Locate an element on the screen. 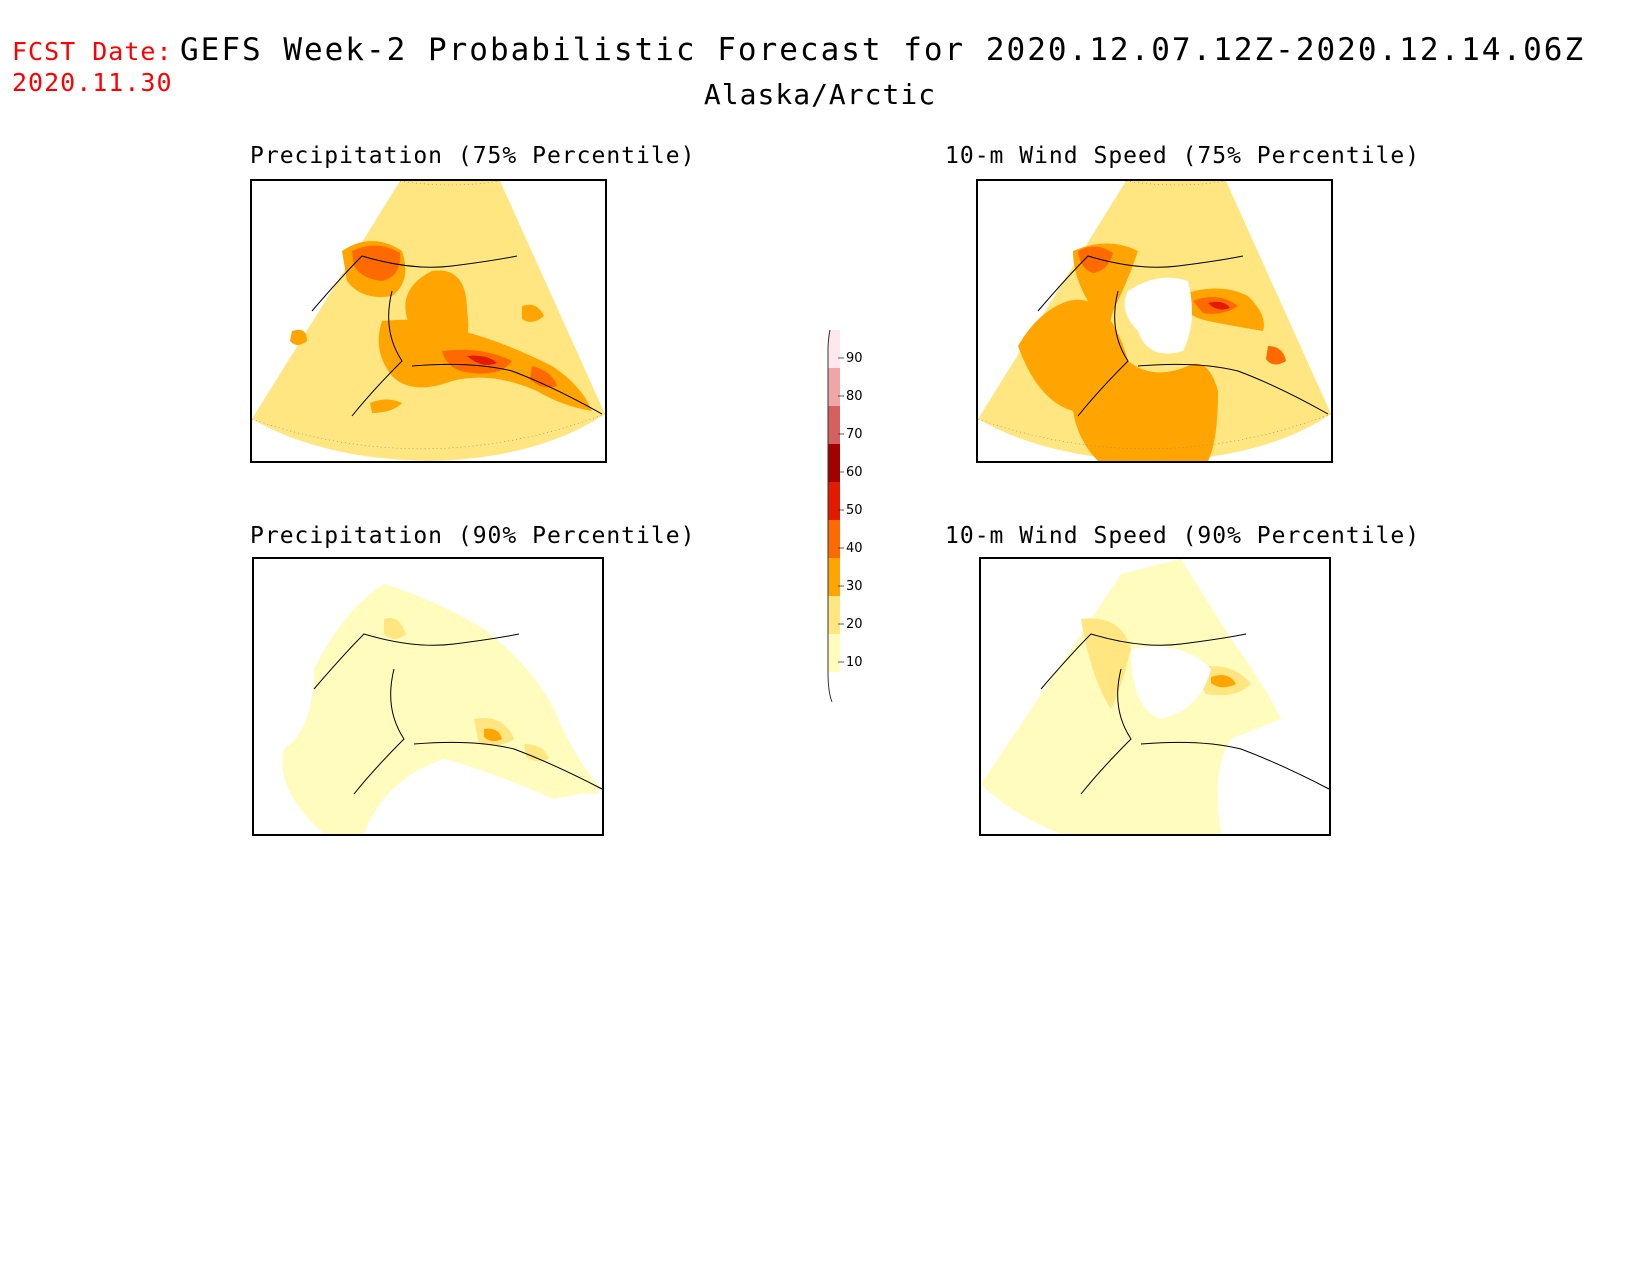  fcst-date: 2020.11.30 is located at coordinates (92, 82).